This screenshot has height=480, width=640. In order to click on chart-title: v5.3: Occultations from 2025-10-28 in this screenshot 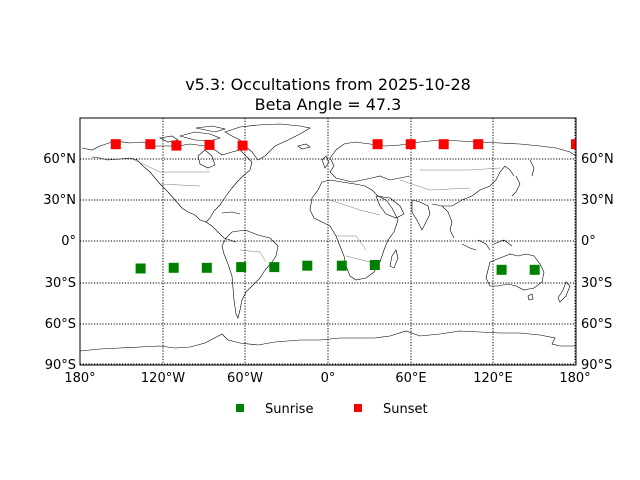, I will do `click(328, 84)`.